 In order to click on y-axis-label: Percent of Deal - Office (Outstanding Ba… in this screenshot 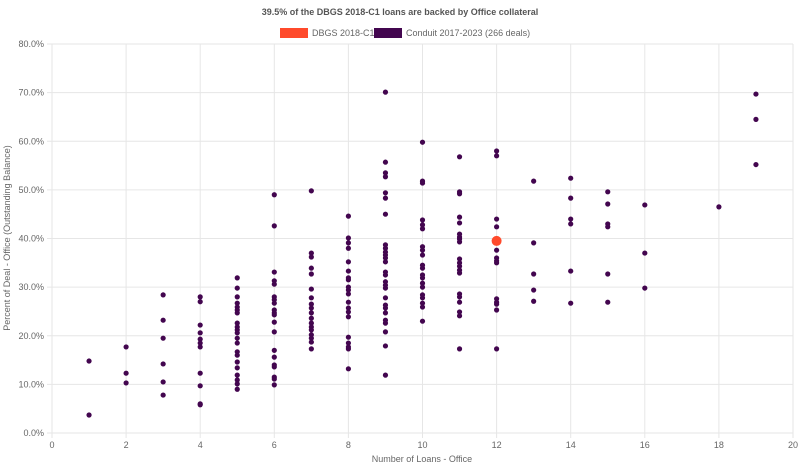, I will do `click(7, 237)`.